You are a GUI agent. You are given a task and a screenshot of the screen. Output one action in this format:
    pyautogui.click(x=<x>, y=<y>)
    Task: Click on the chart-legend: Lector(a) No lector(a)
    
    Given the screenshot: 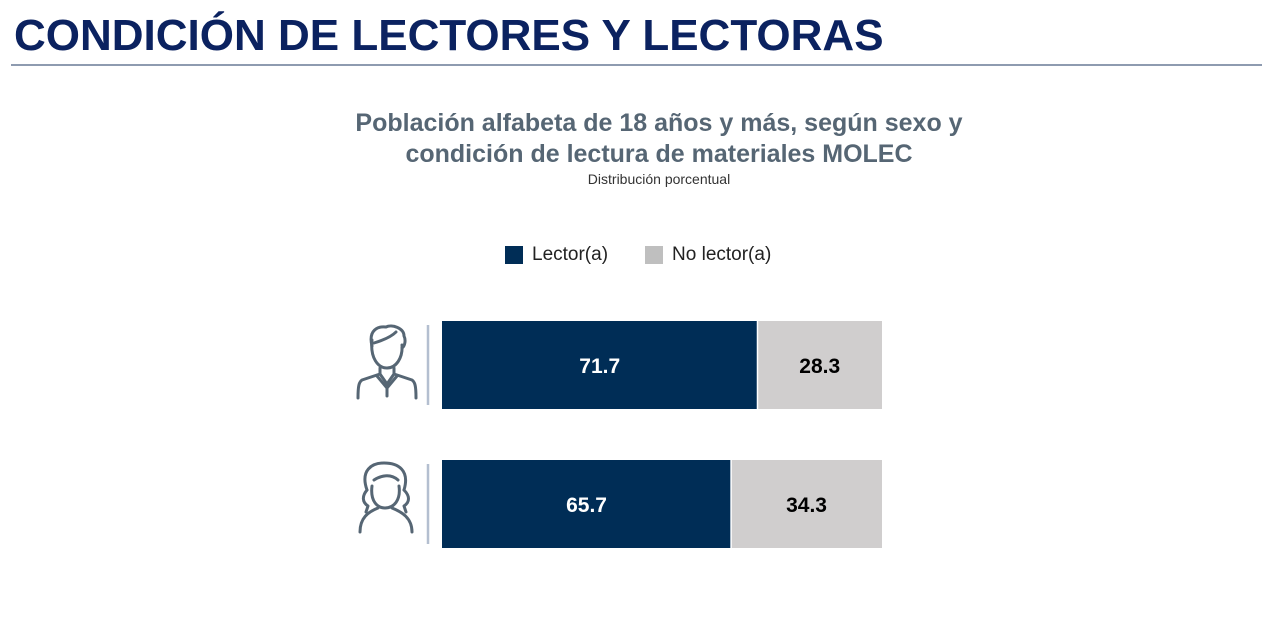 What is the action you would take?
    pyautogui.click(x=656, y=255)
    